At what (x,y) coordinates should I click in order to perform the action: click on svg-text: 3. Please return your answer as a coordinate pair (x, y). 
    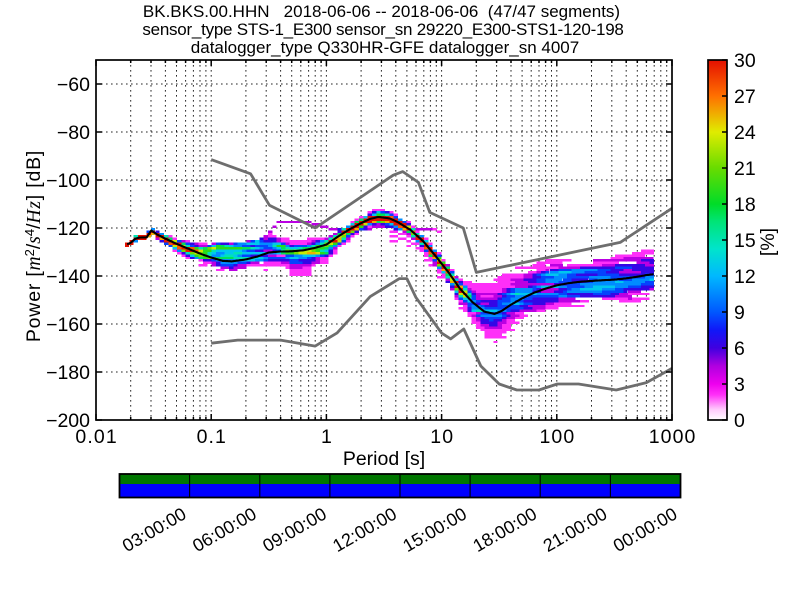
    Looking at the image, I should click on (739, 385).